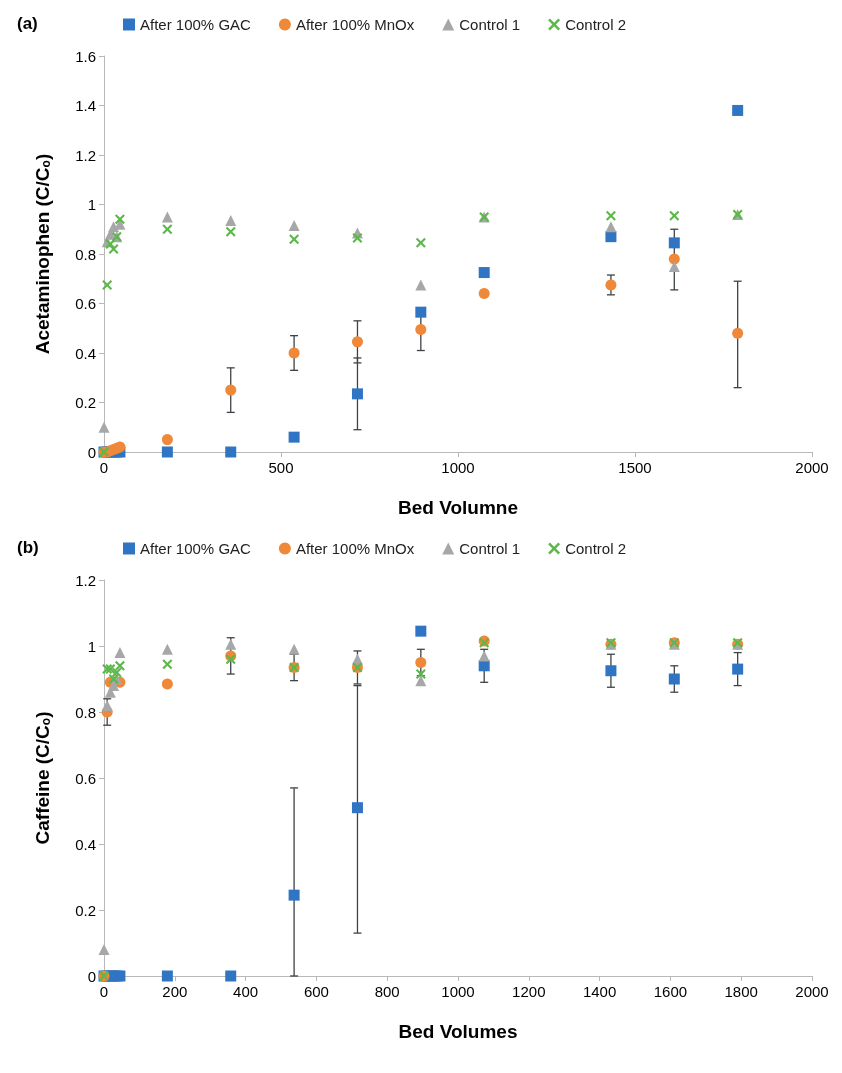  I want to click on x-axis-title: Bed Volumes, so click(458, 1031).